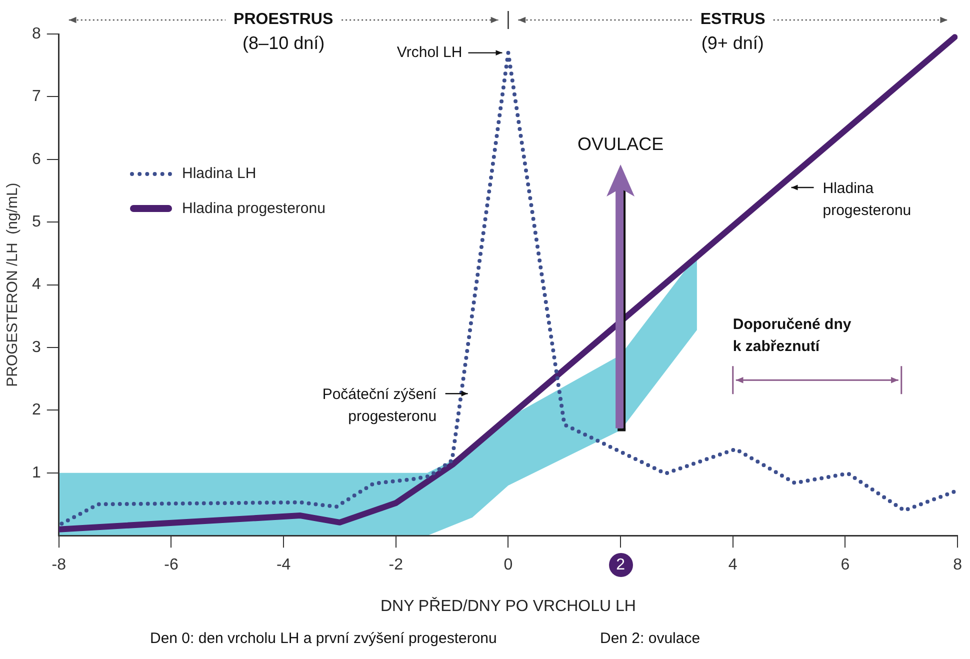  Describe the element at coordinates (650, 639) in the screenshot. I see `text: Den 2: ovulace` at that location.